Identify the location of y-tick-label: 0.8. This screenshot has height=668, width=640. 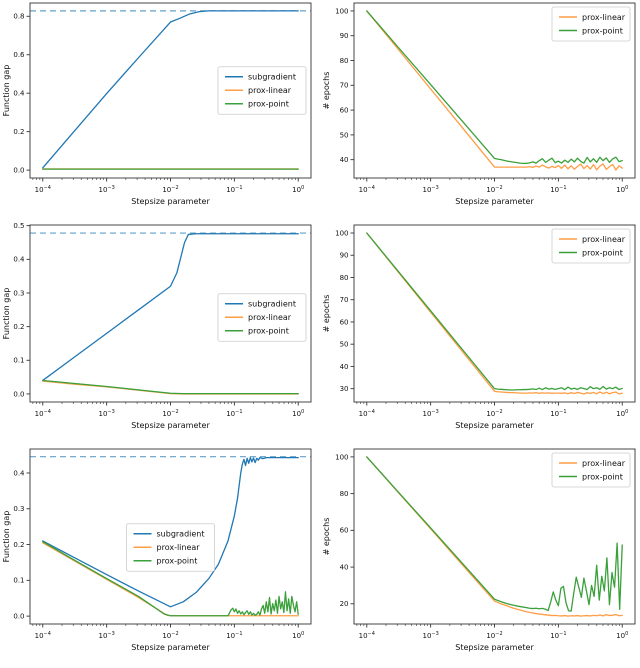
(18, 17).